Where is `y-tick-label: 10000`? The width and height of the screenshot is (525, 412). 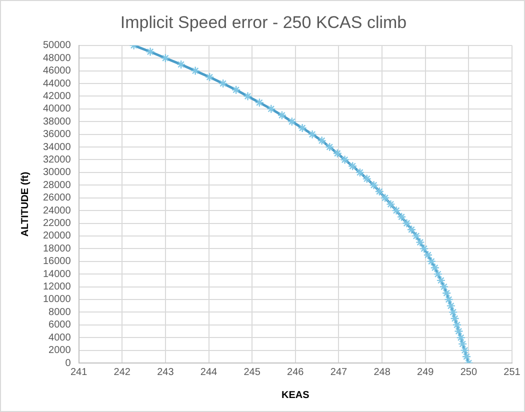
y-tick-label: 10000 is located at coordinates (57, 300).